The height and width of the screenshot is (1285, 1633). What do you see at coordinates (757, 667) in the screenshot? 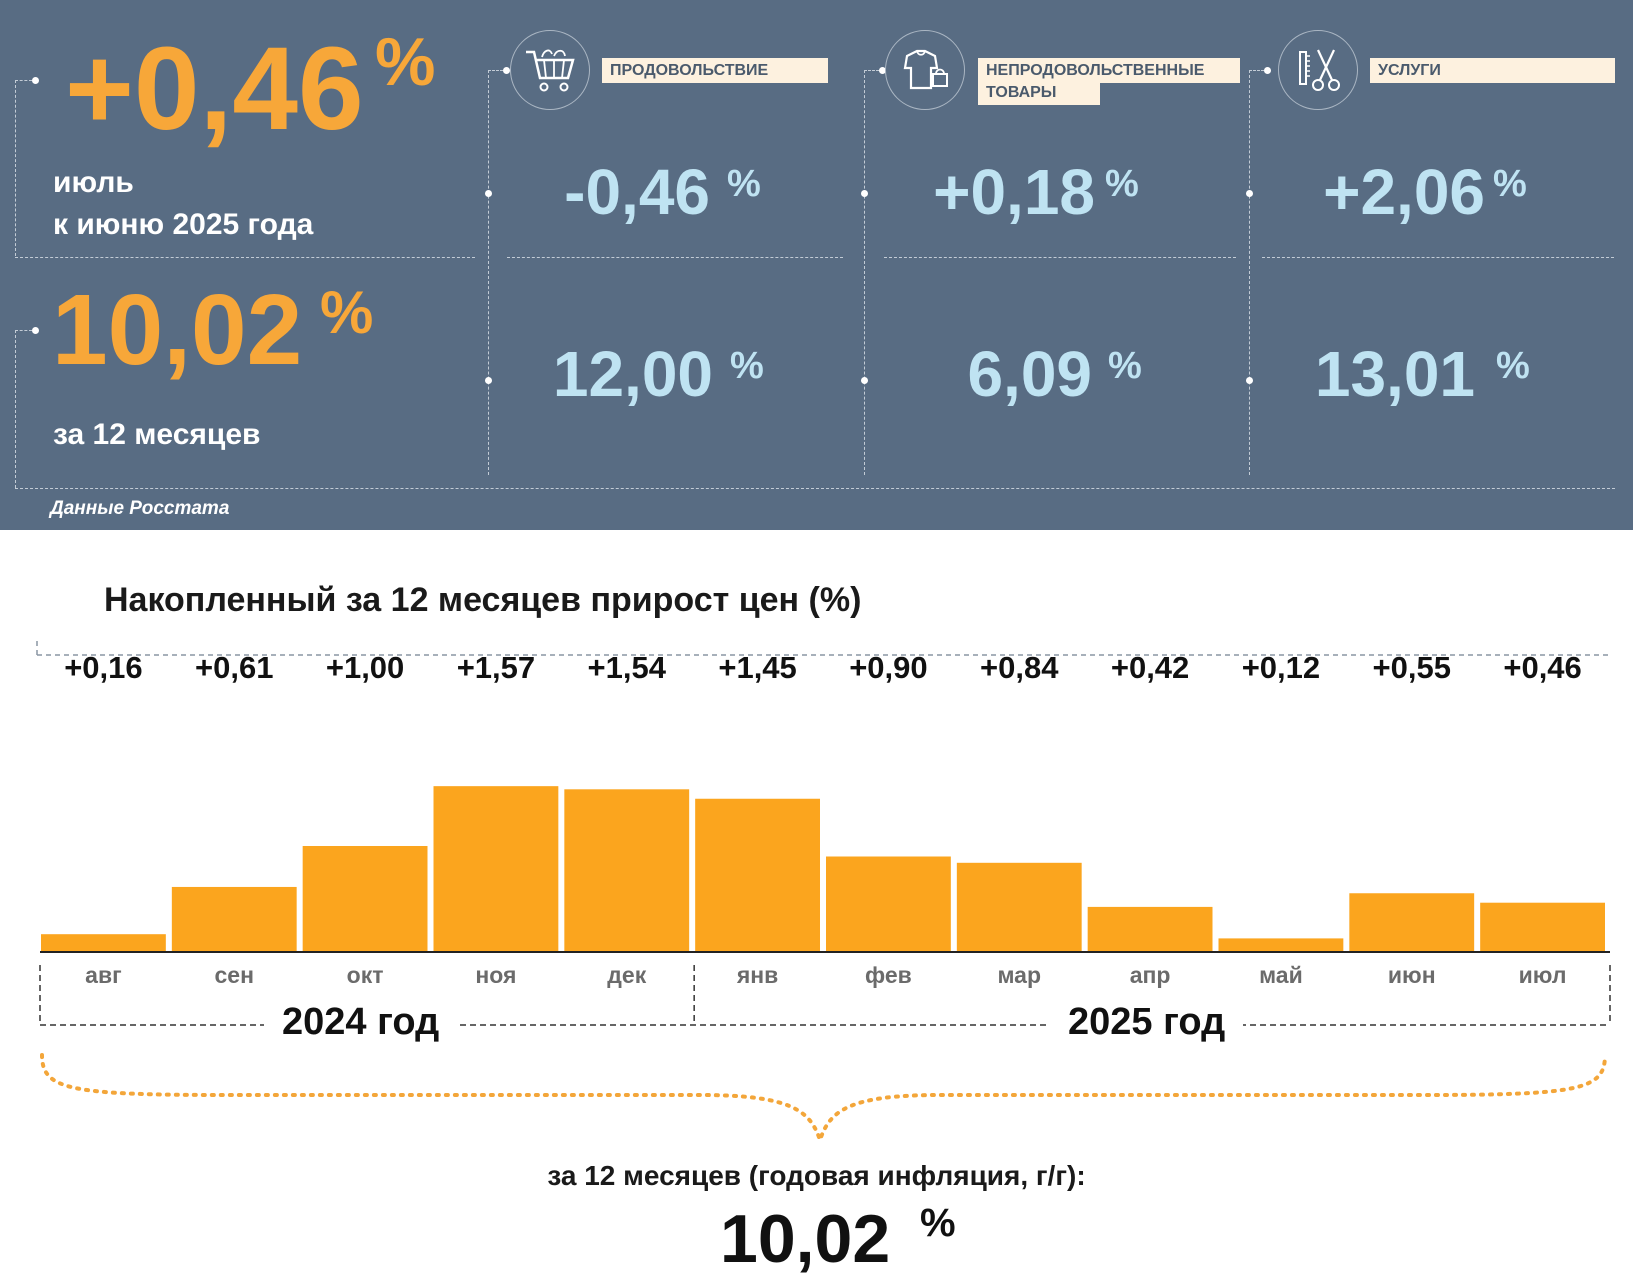
I see `value-label-янв: +1,45` at bounding box center [757, 667].